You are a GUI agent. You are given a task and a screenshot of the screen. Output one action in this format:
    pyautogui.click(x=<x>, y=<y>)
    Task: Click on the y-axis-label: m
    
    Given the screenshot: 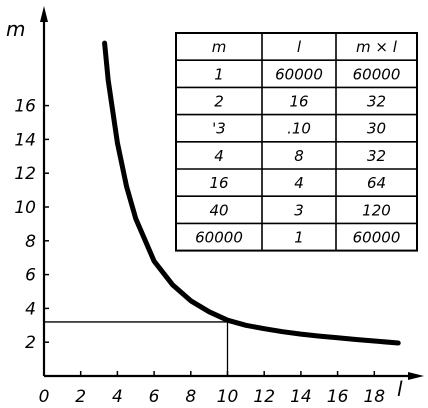 What is the action you would take?
    pyautogui.click(x=15, y=29)
    